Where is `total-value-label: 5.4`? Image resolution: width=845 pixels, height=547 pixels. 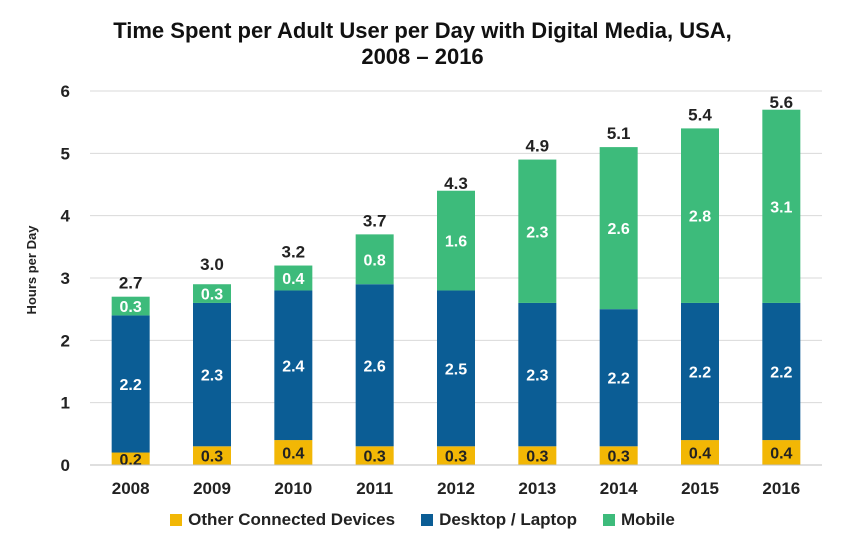
total-value-label: 5.4 is located at coordinates (700, 114).